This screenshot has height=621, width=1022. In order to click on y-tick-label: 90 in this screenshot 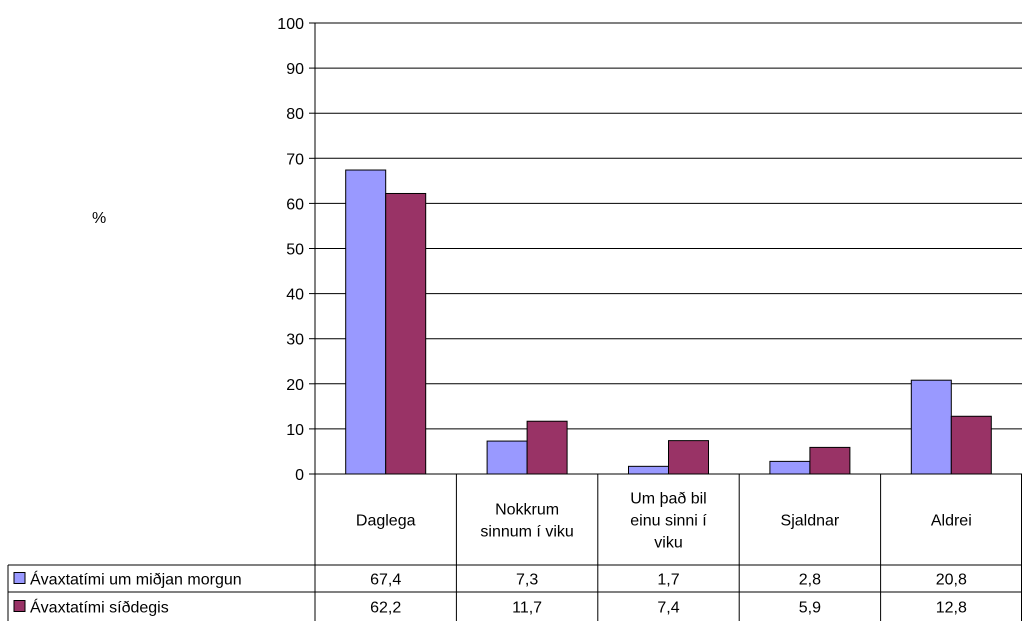, I will do `click(295, 69)`.